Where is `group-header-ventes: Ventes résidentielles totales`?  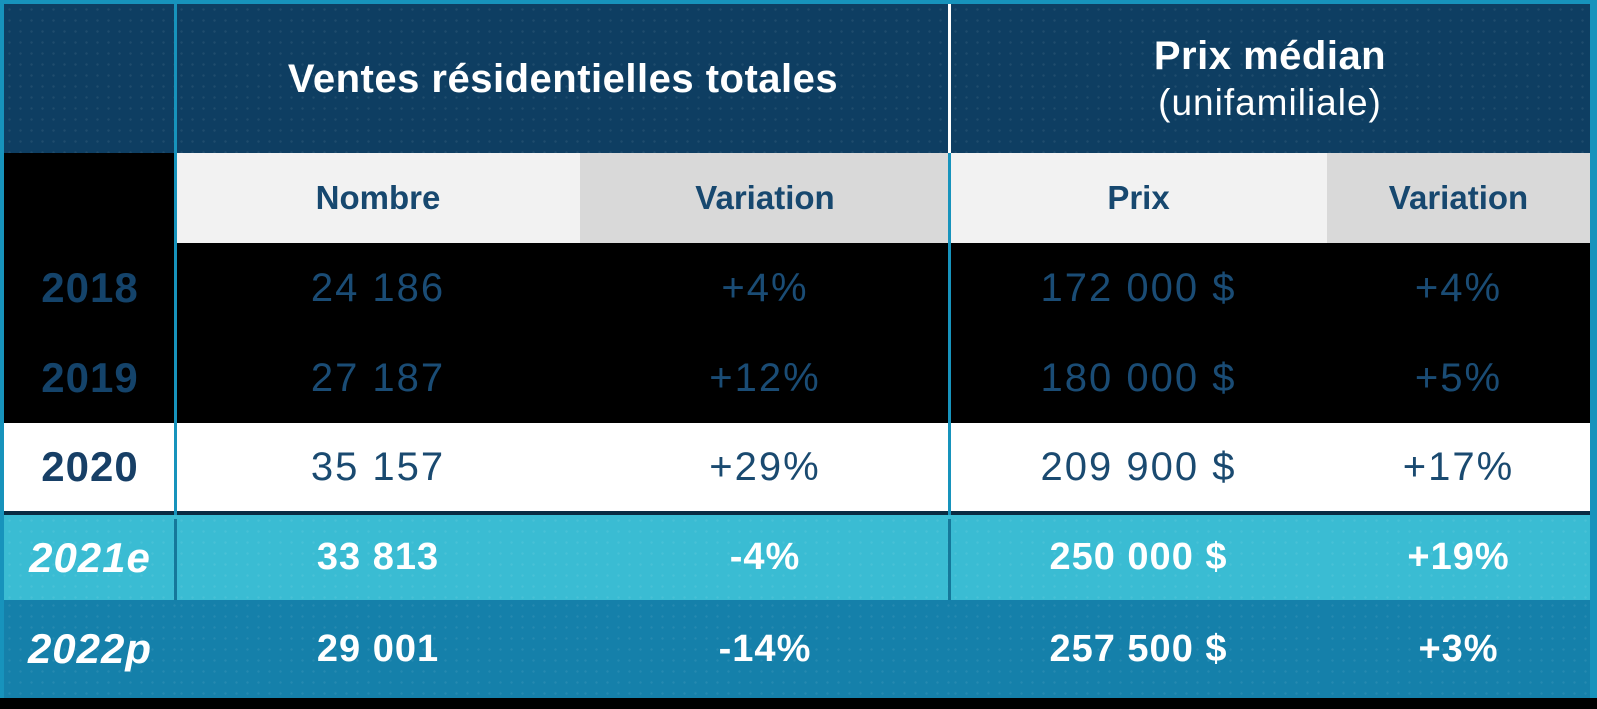
group-header-ventes: Ventes résidentielles totales is located at coordinates (563, 78).